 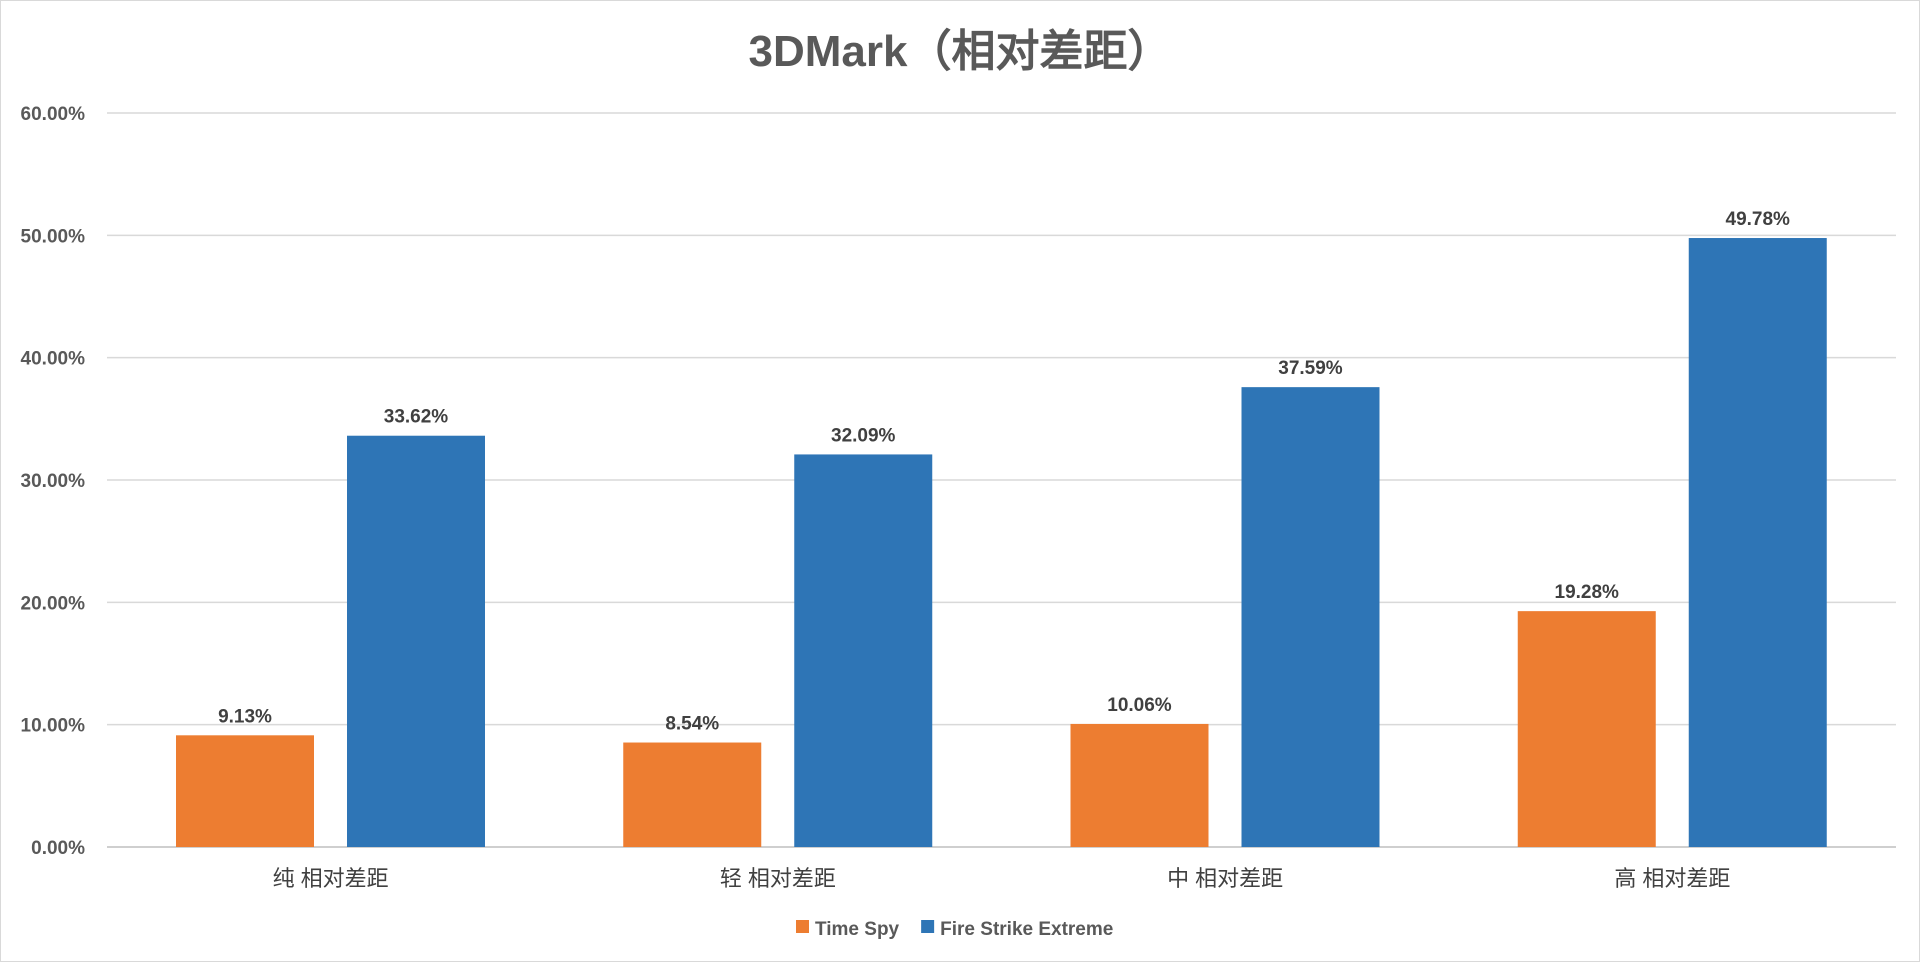 What do you see at coordinates (857, 929) in the screenshot?
I see `legend-label: Time Spy` at bounding box center [857, 929].